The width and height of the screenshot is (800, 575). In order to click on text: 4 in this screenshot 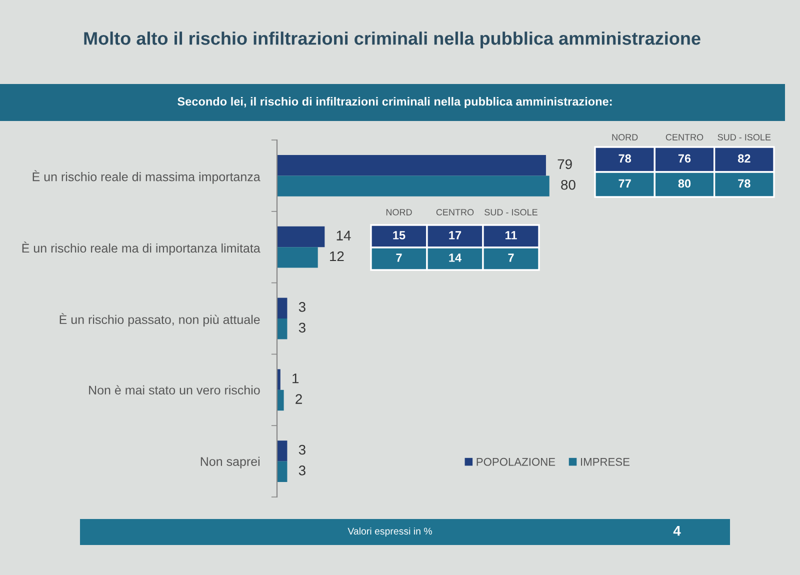, I will do `click(677, 531)`.